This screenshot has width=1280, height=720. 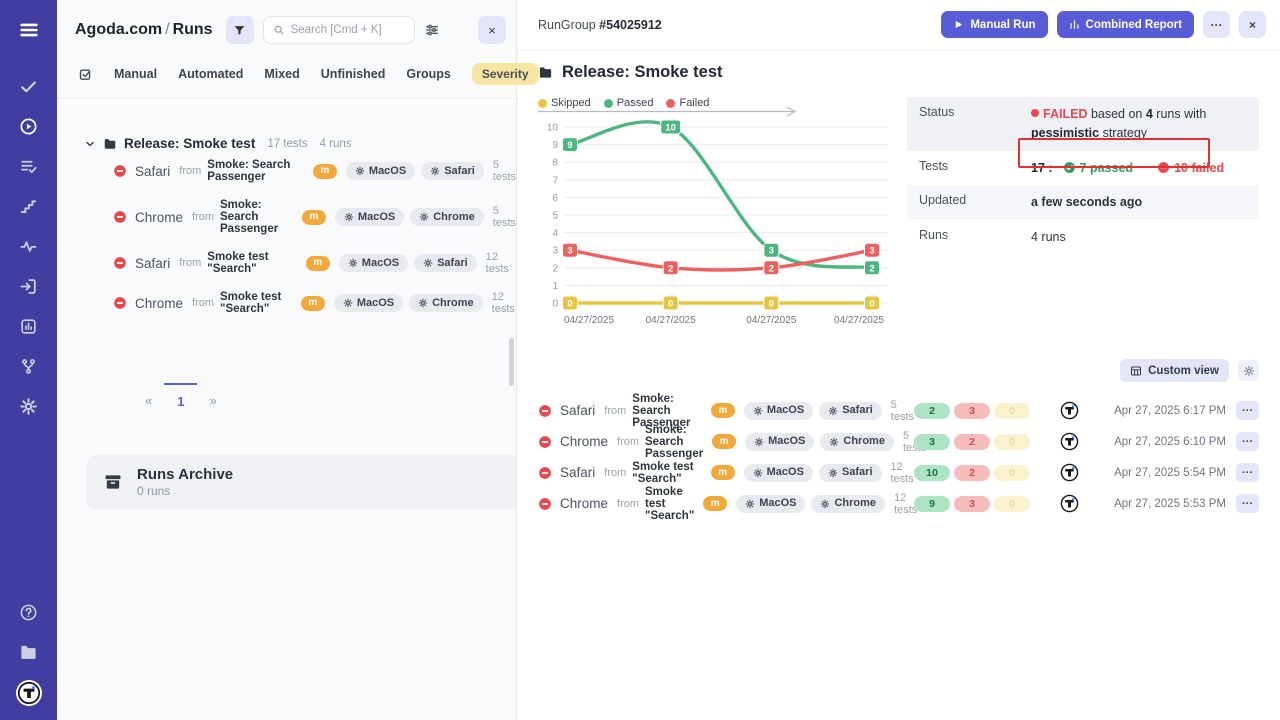 What do you see at coordinates (1252, 24) in the screenshot?
I see `close-button: ×` at bounding box center [1252, 24].